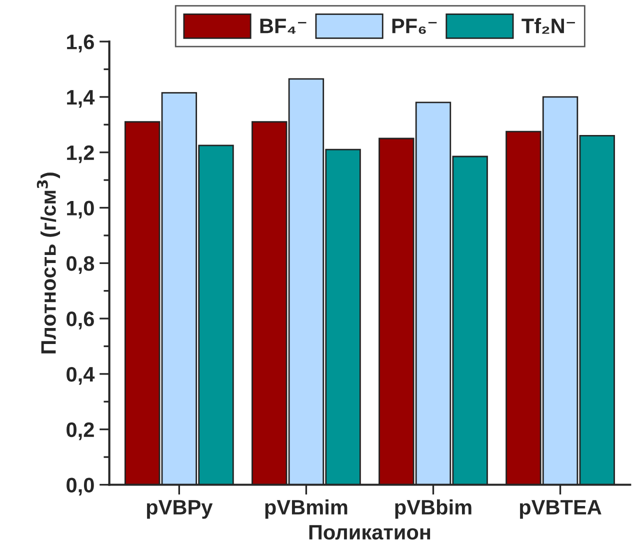  I want to click on legend-label: Tf₂N⁻, so click(548, 26).